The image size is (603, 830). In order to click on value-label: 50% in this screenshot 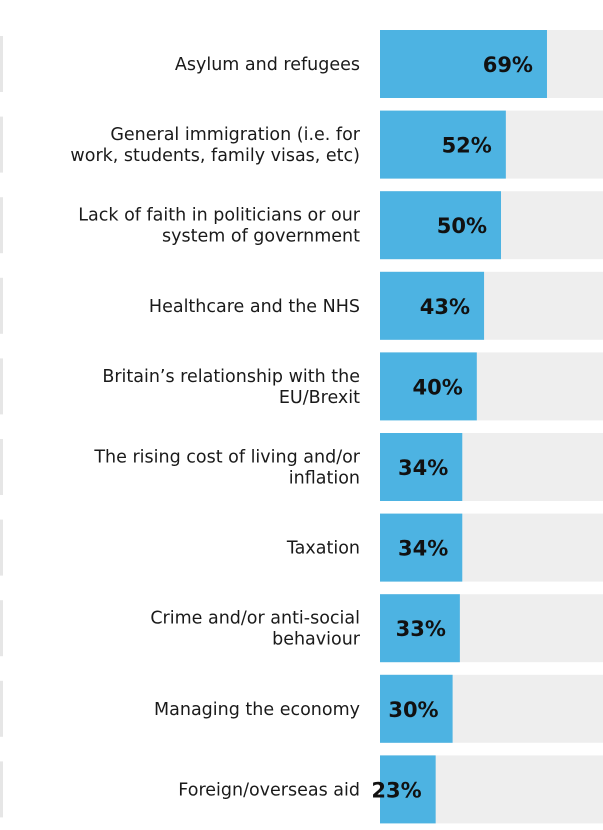, I will do `click(462, 226)`.